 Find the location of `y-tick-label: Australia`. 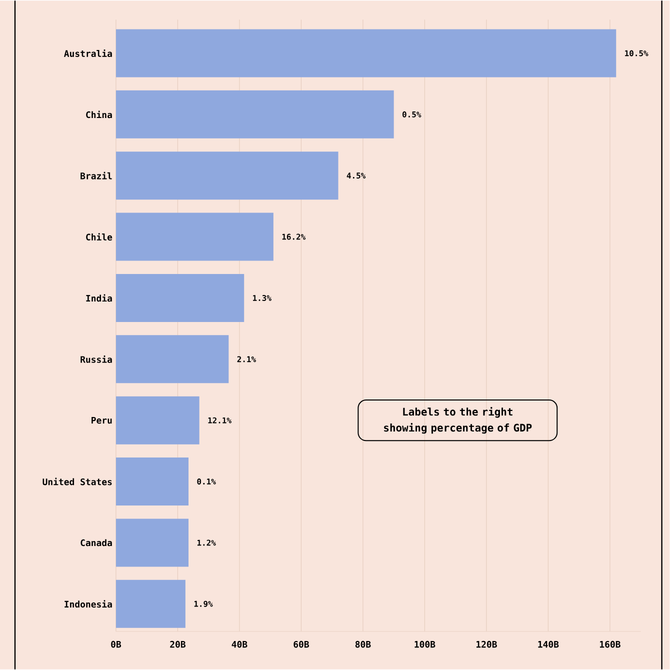

y-tick-label: Australia is located at coordinates (88, 53).